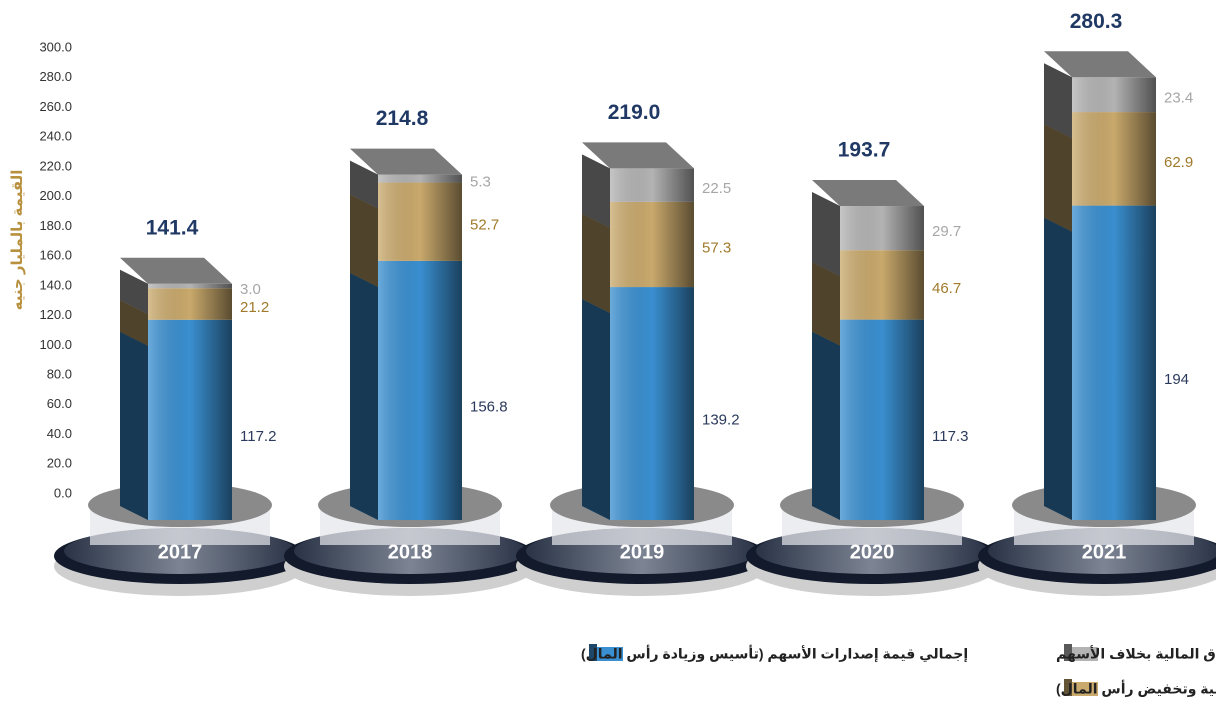  What do you see at coordinates (55, 284) in the screenshot?
I see `y-tick-label: 140.0` at bounding box center [55, 284].